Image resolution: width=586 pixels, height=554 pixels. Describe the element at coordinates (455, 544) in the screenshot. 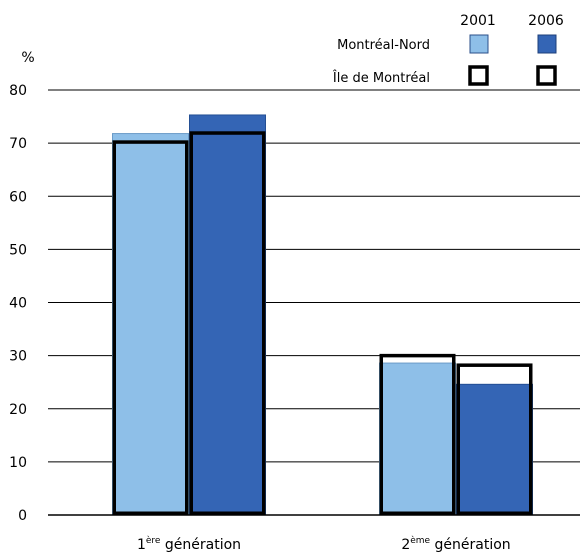

I see `x-tick-label-cat2: 2ème génération` at that location.